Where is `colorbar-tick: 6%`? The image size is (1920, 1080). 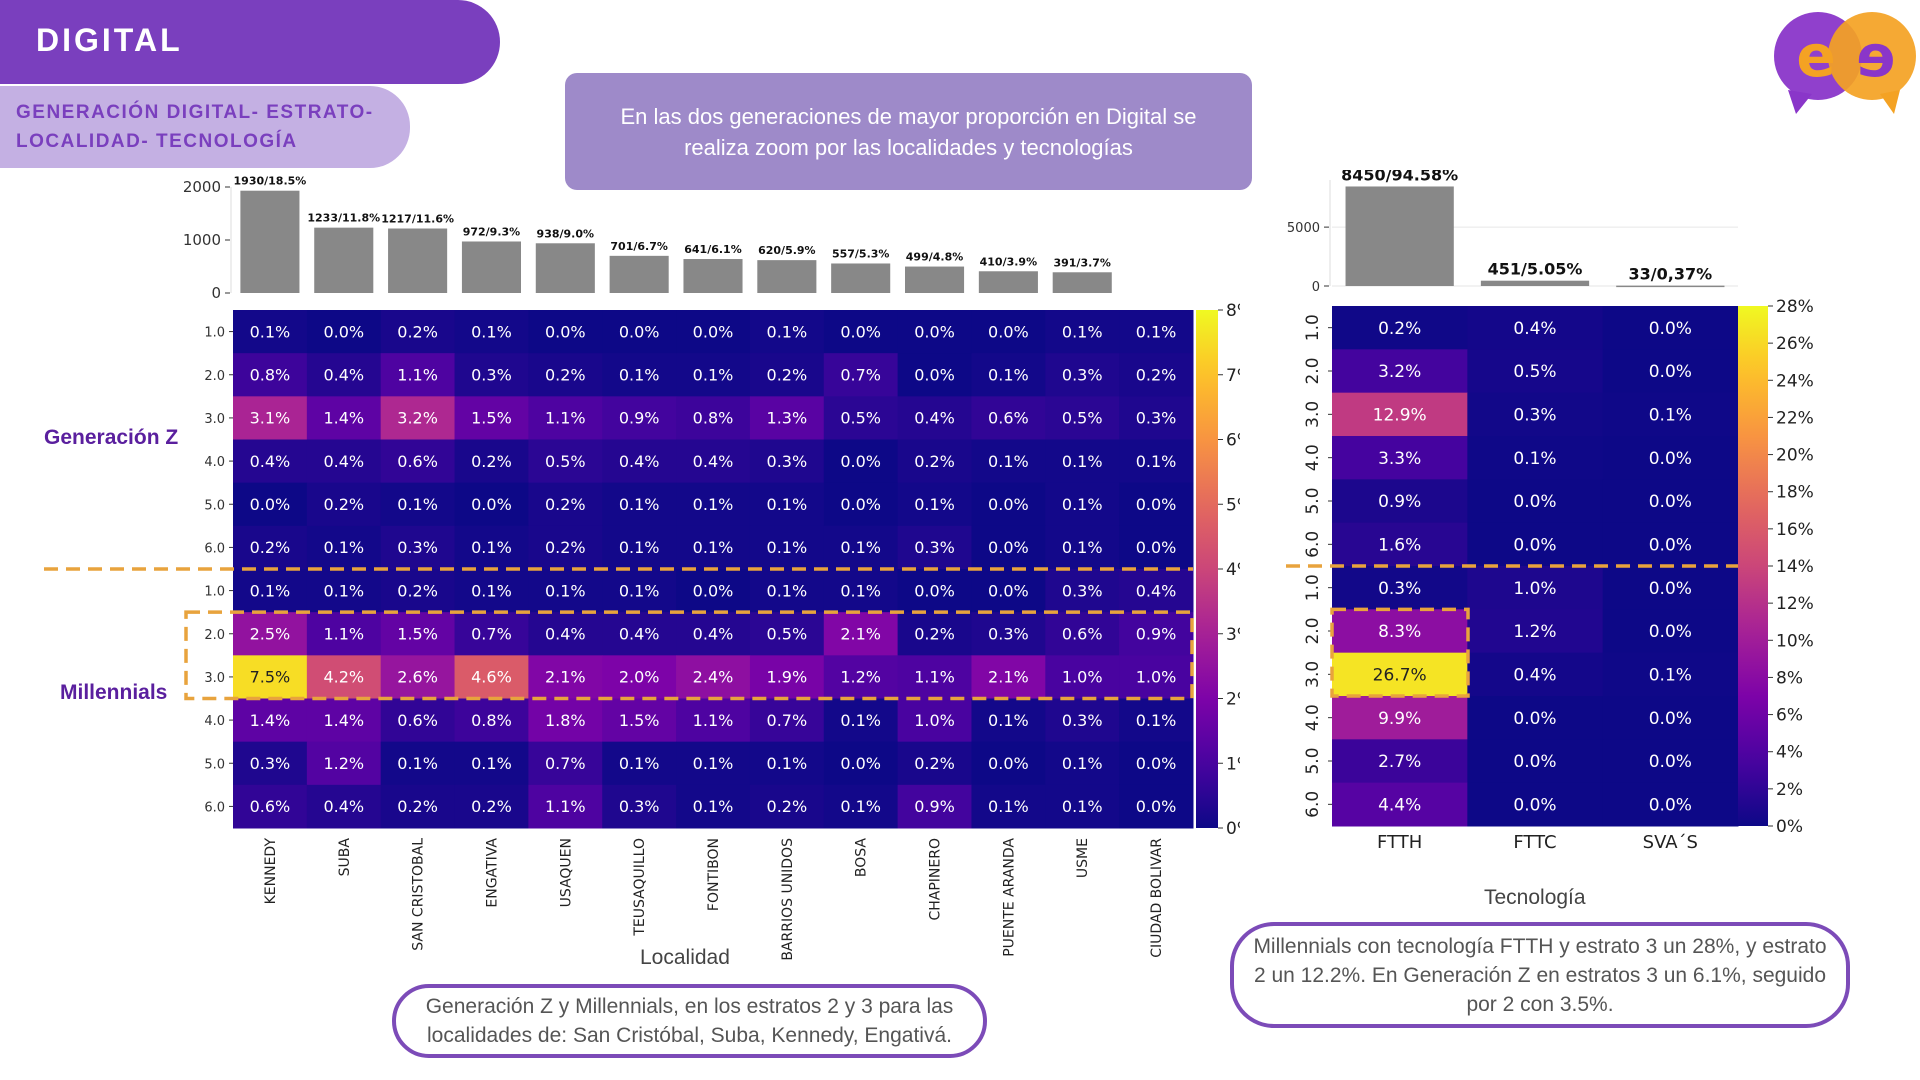 colorbar-tick: 6% is located at coordinates (1789, 716).